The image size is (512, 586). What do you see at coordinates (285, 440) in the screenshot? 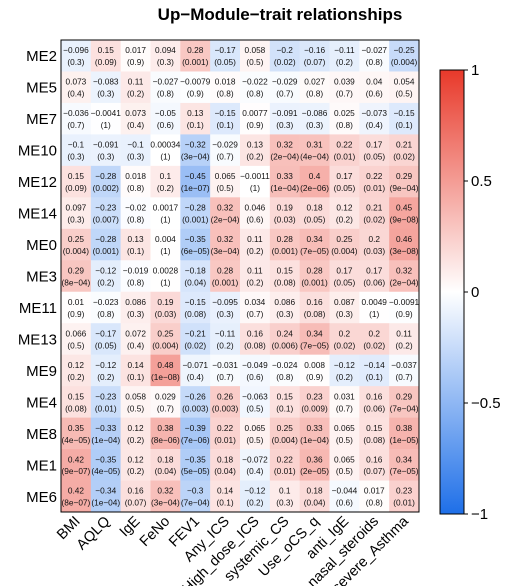
I see `cell-pvalue: (0.004)` at bounding box center [285, 440].